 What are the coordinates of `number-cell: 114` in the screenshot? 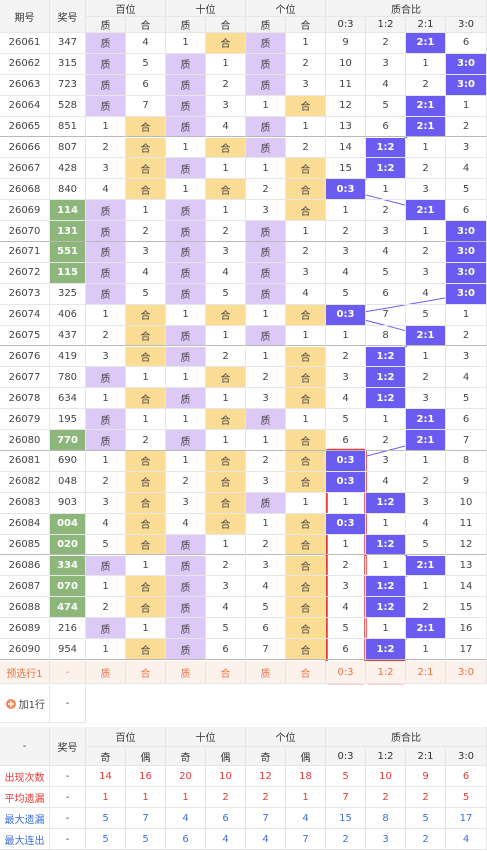 It's located at (68, 211).